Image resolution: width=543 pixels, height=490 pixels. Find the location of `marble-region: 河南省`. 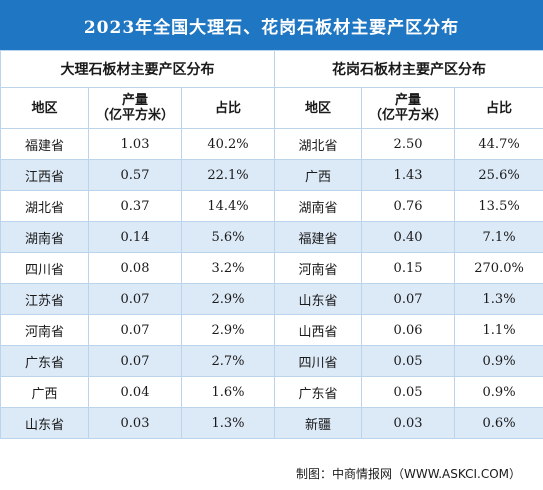

marble-region: 河南省 is located at coordinates (44, 330).